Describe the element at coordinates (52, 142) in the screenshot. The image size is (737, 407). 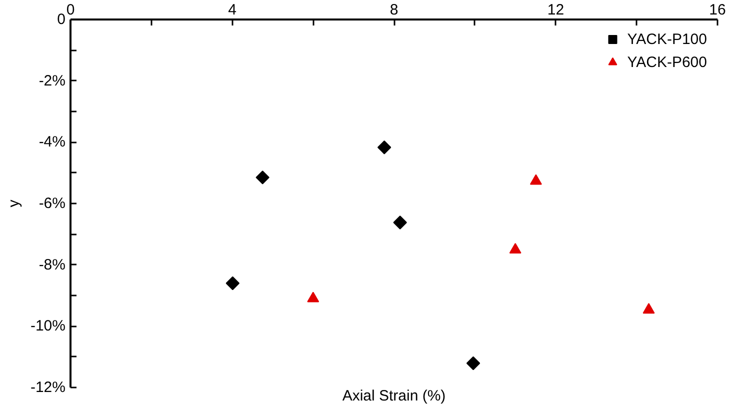
I see `y-tick-label: -4%` at that location.